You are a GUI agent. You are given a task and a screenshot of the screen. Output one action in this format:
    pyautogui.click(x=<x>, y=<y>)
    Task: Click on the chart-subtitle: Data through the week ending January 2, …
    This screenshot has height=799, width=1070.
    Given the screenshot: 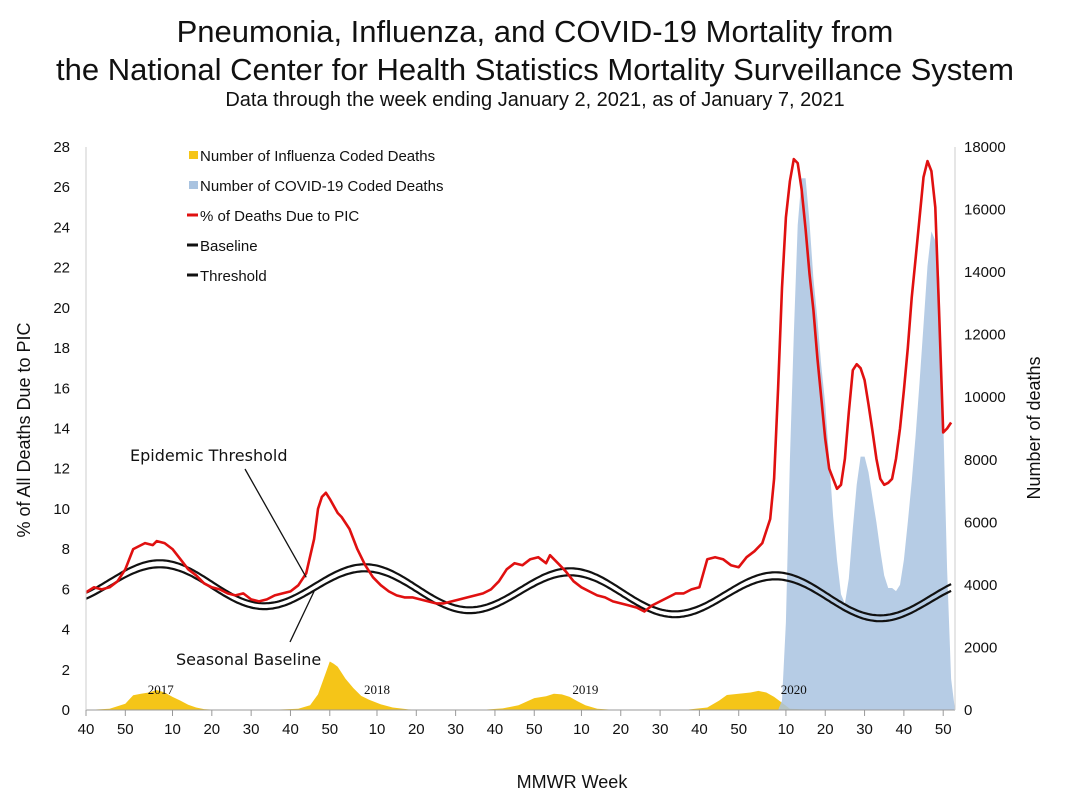 What is the action you would take?
    pyautogui.click(x=535, y=100)
    